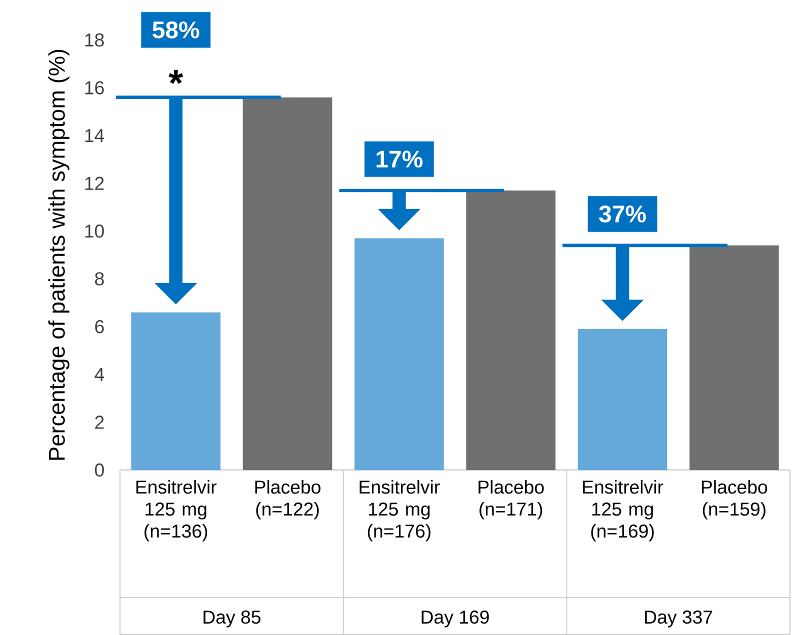  I want to click on text: Day 85, so click(232, 619).